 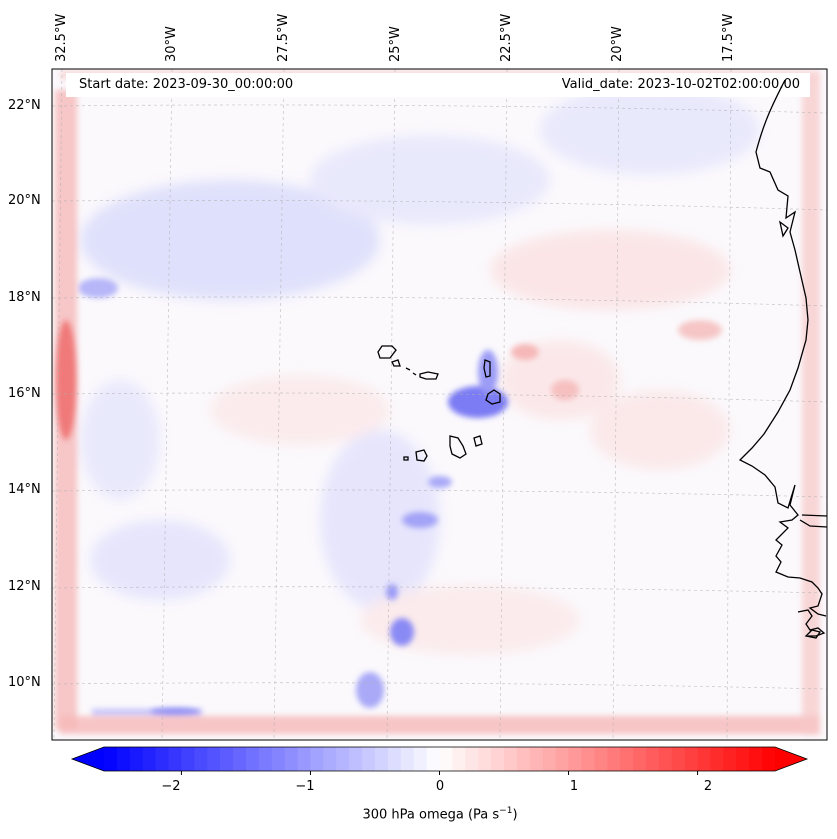 I want to click on colorbar-tick: 1, so click(x=574, y=786).